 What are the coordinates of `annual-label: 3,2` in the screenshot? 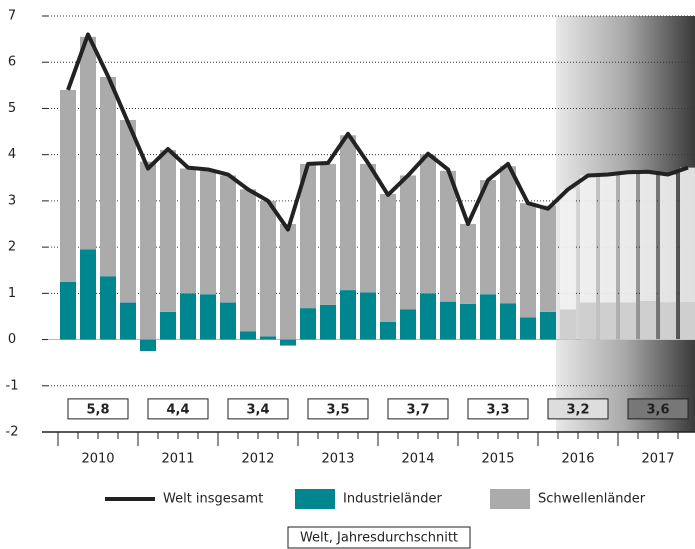 It's located at (577, 409).